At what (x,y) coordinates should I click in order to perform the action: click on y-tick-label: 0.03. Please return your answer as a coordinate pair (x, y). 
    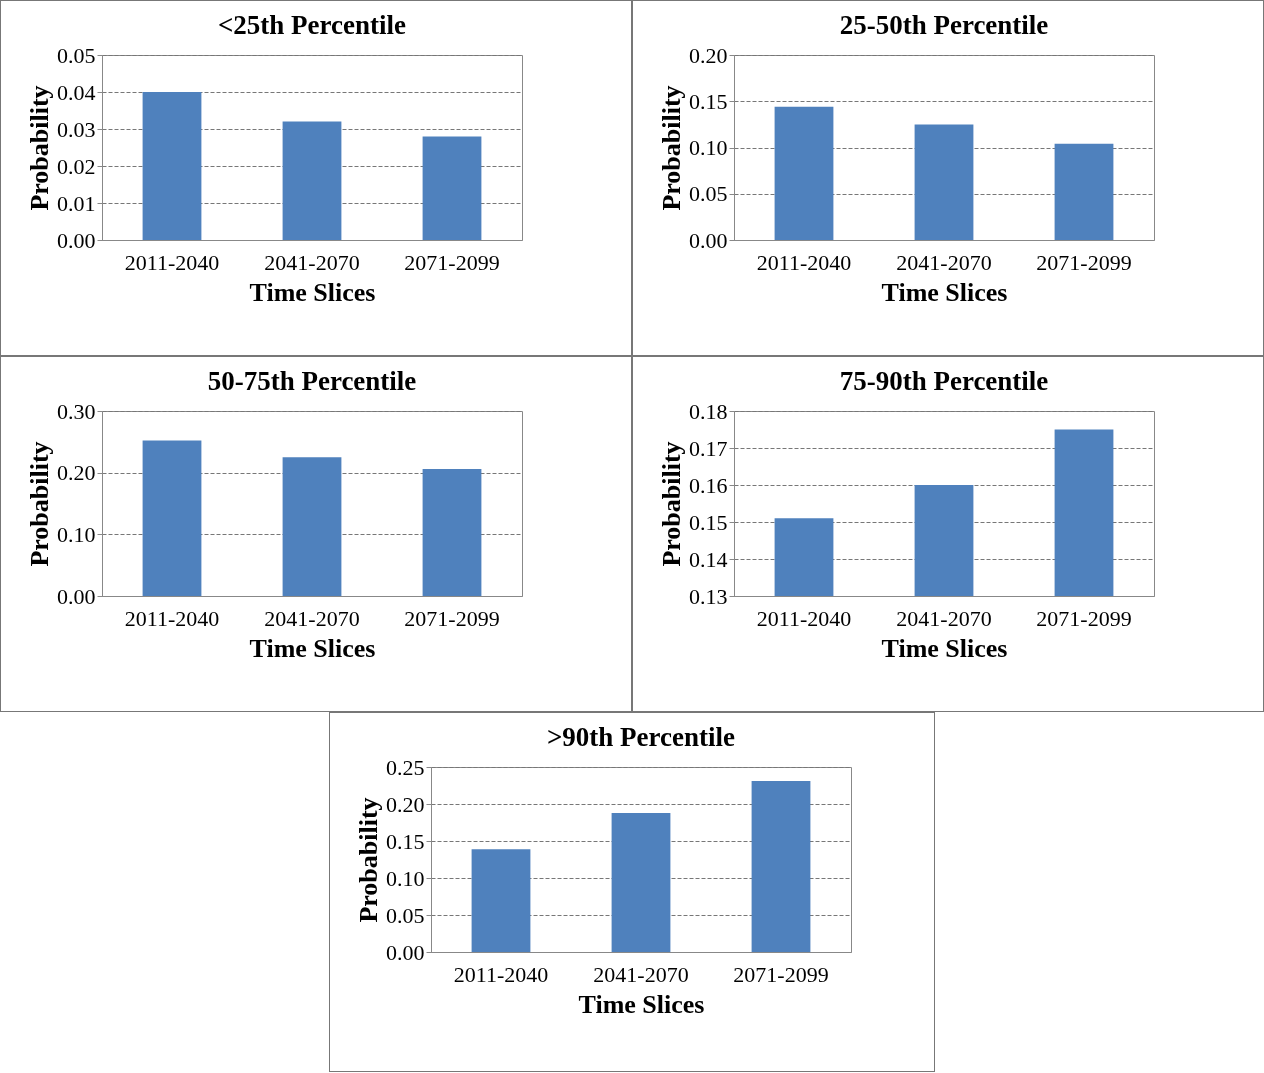
    Looking at the image, I should click on (76, 129).